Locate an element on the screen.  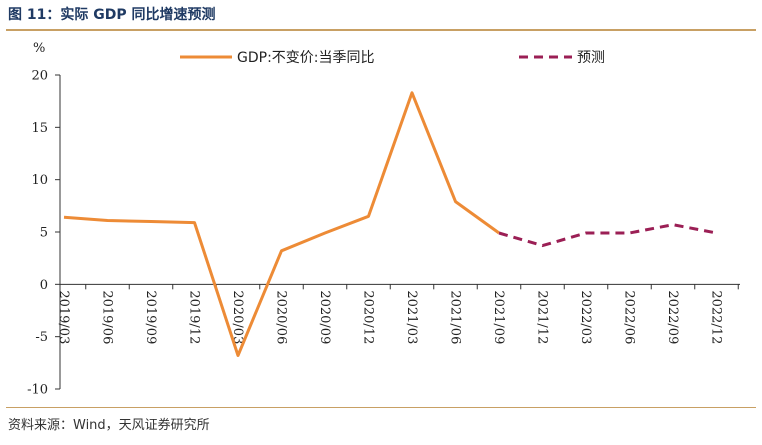
source-rule is located at coordinates (381, 407).